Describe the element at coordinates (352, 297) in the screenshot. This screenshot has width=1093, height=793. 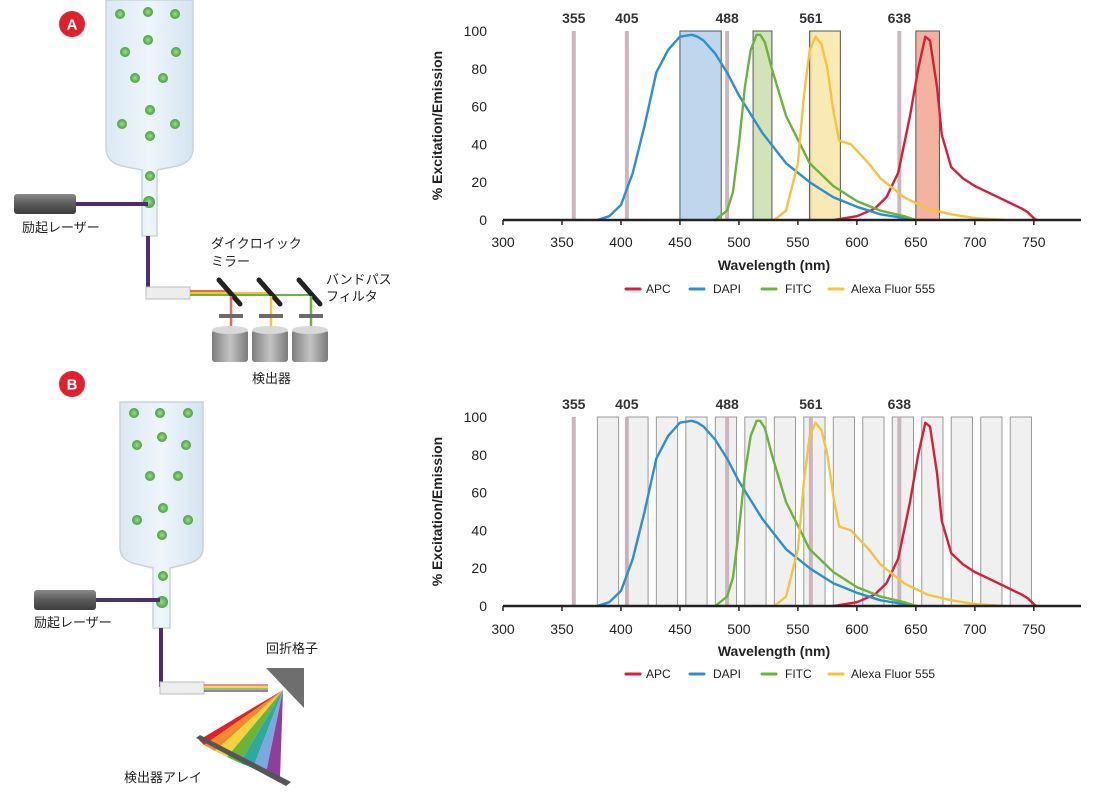
I see `panel-a-filter-label-2: フィルタ` at that location.